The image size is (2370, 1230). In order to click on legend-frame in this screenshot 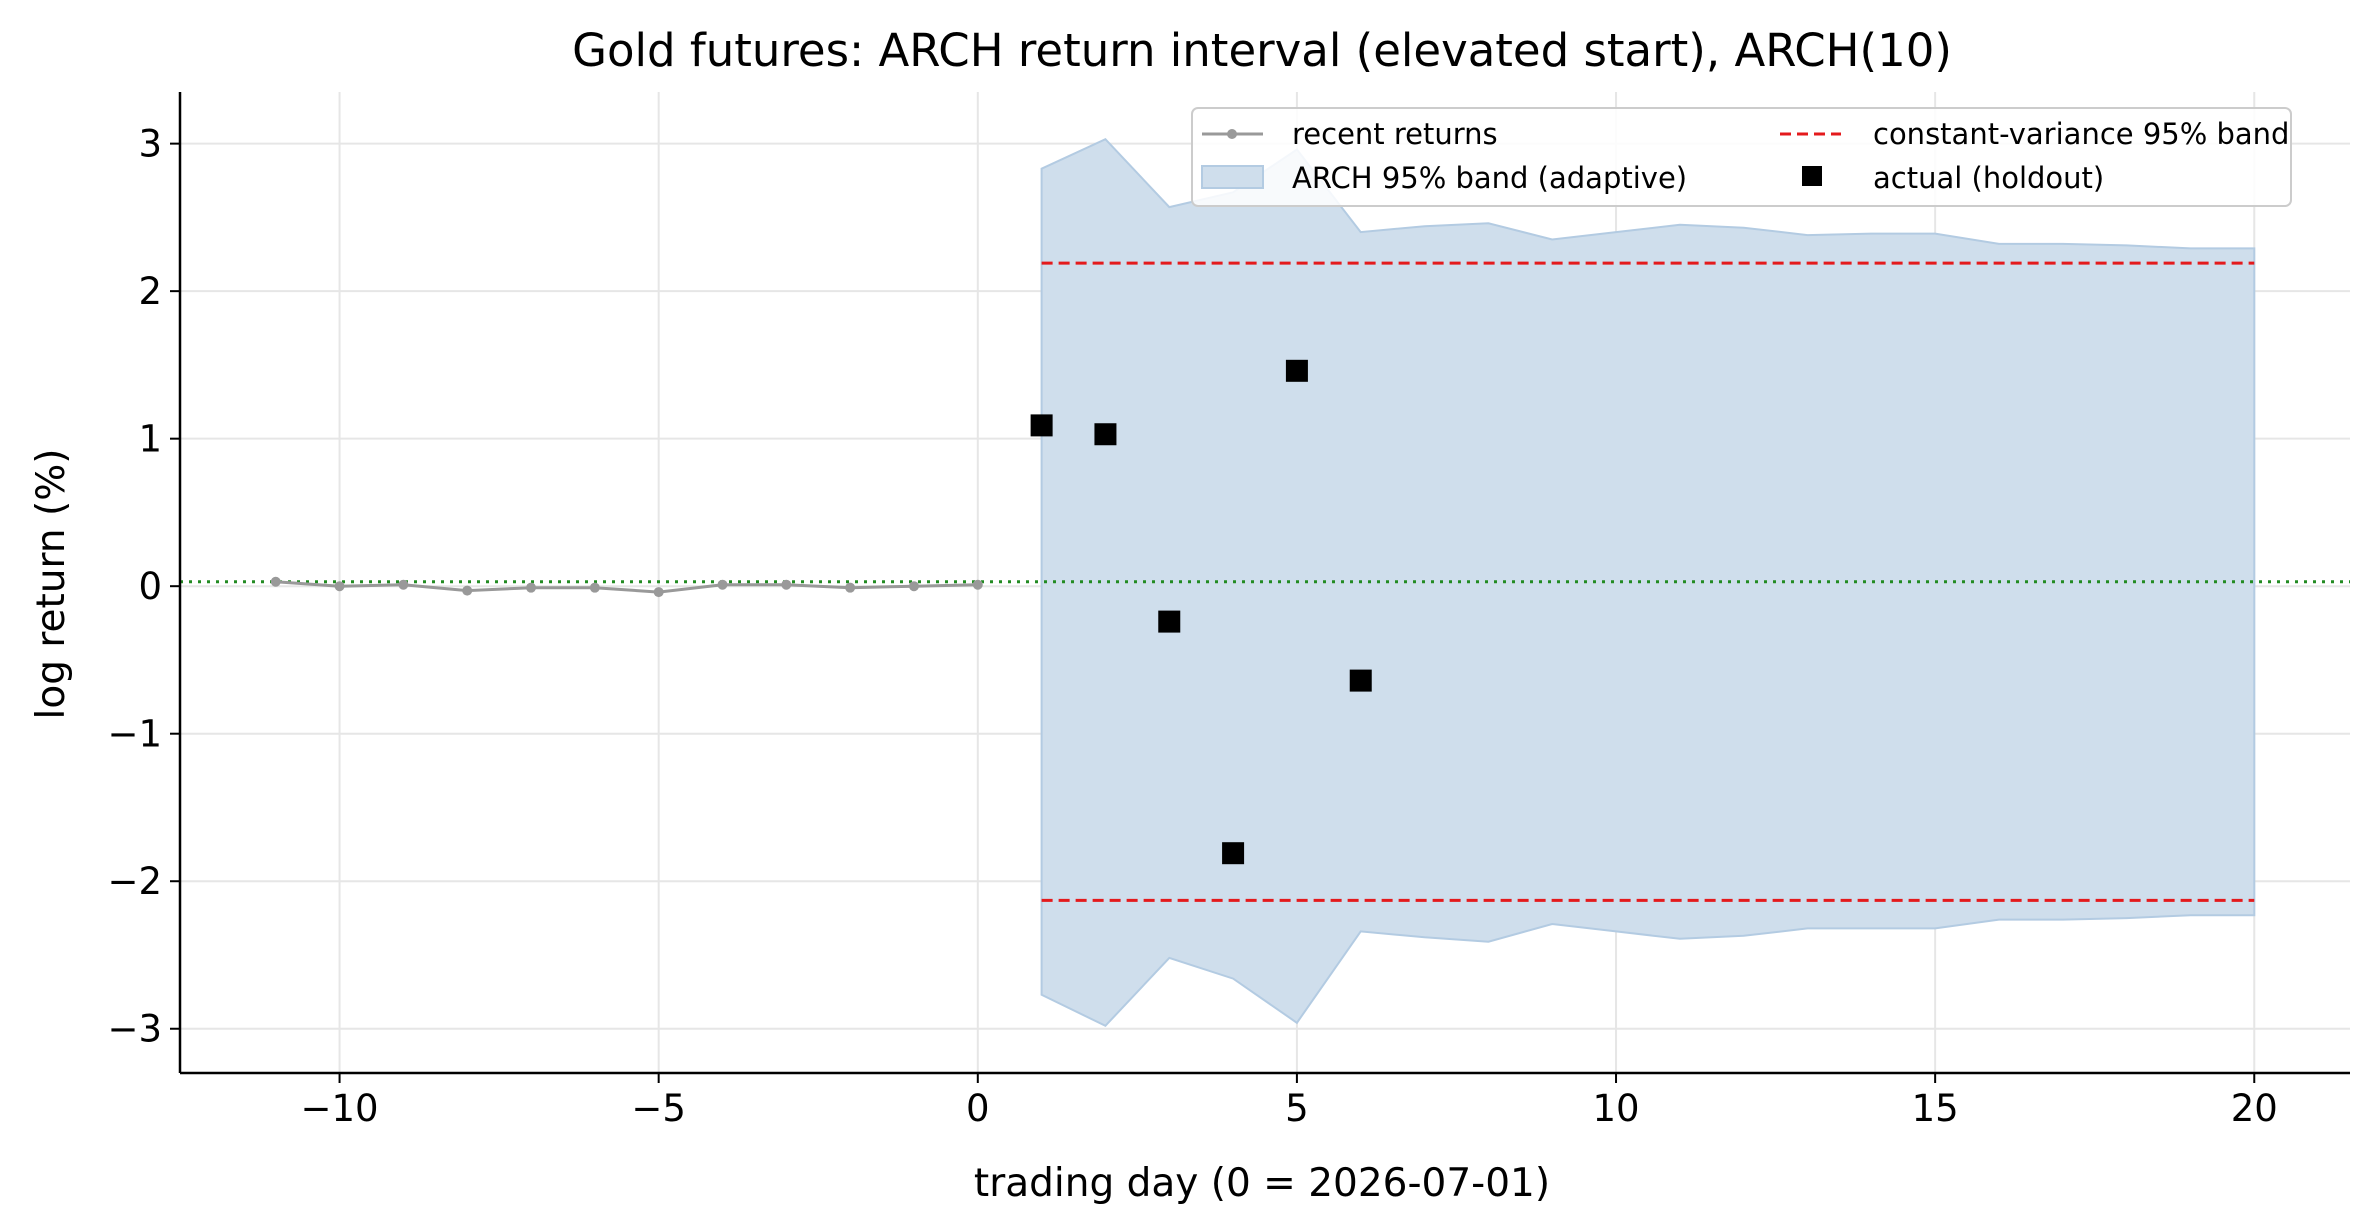, I will do `click(1741, 157)`.